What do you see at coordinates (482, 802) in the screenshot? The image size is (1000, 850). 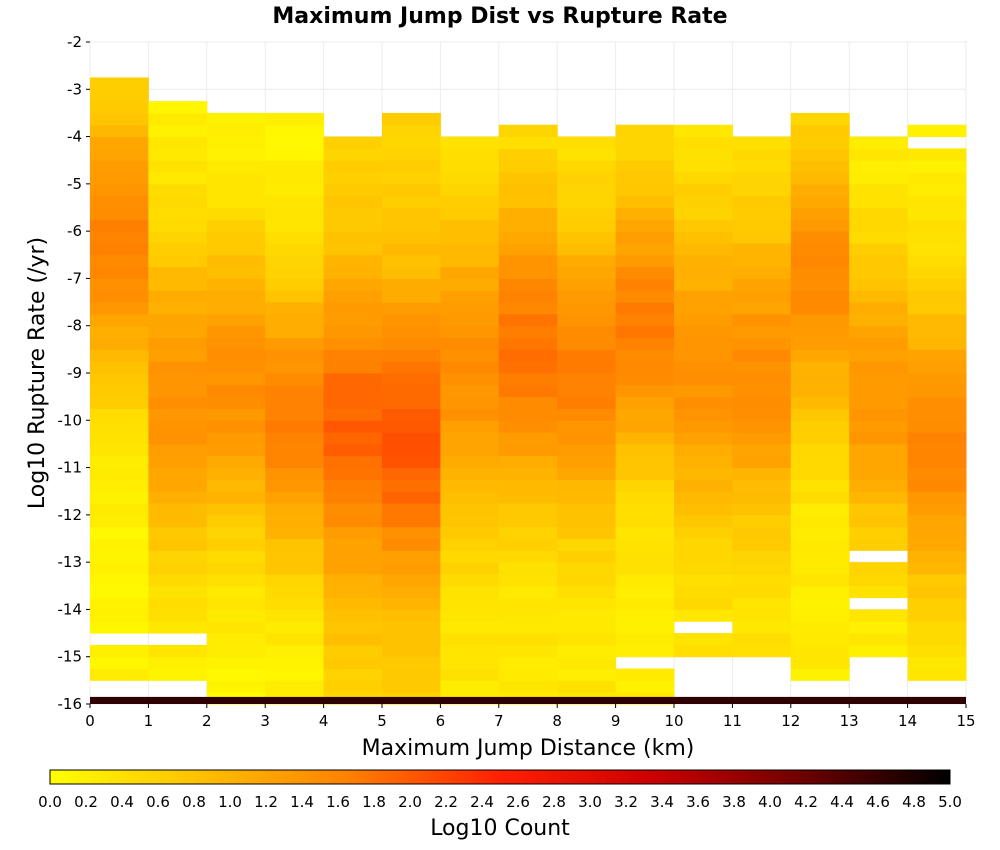 I see `colorbar-tick-label: 2.4` at bounding box center [482, 802].